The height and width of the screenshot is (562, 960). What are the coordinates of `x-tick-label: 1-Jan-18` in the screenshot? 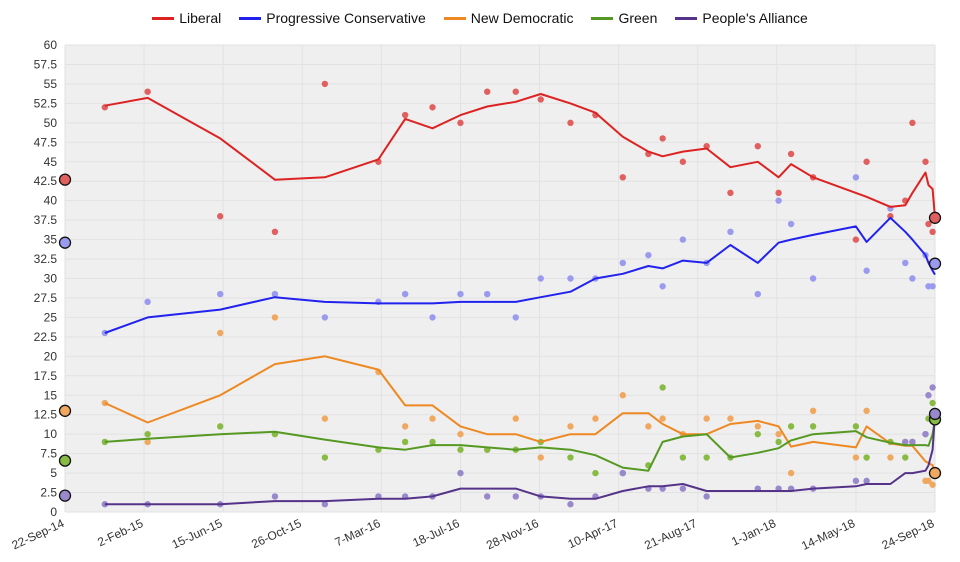 It's located at (753, 532).